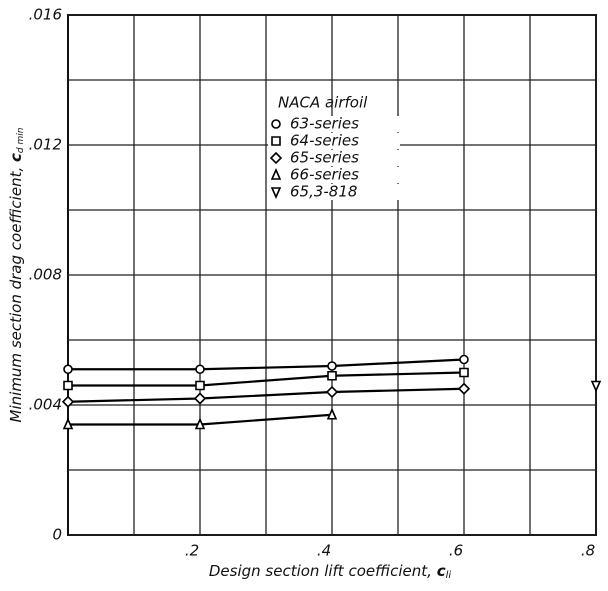 The image size is (608, 591). What do you see at coordinates (45, 15) in the screenshot?
I see `y-tick-label: .016` at bounding box center [45, 15].